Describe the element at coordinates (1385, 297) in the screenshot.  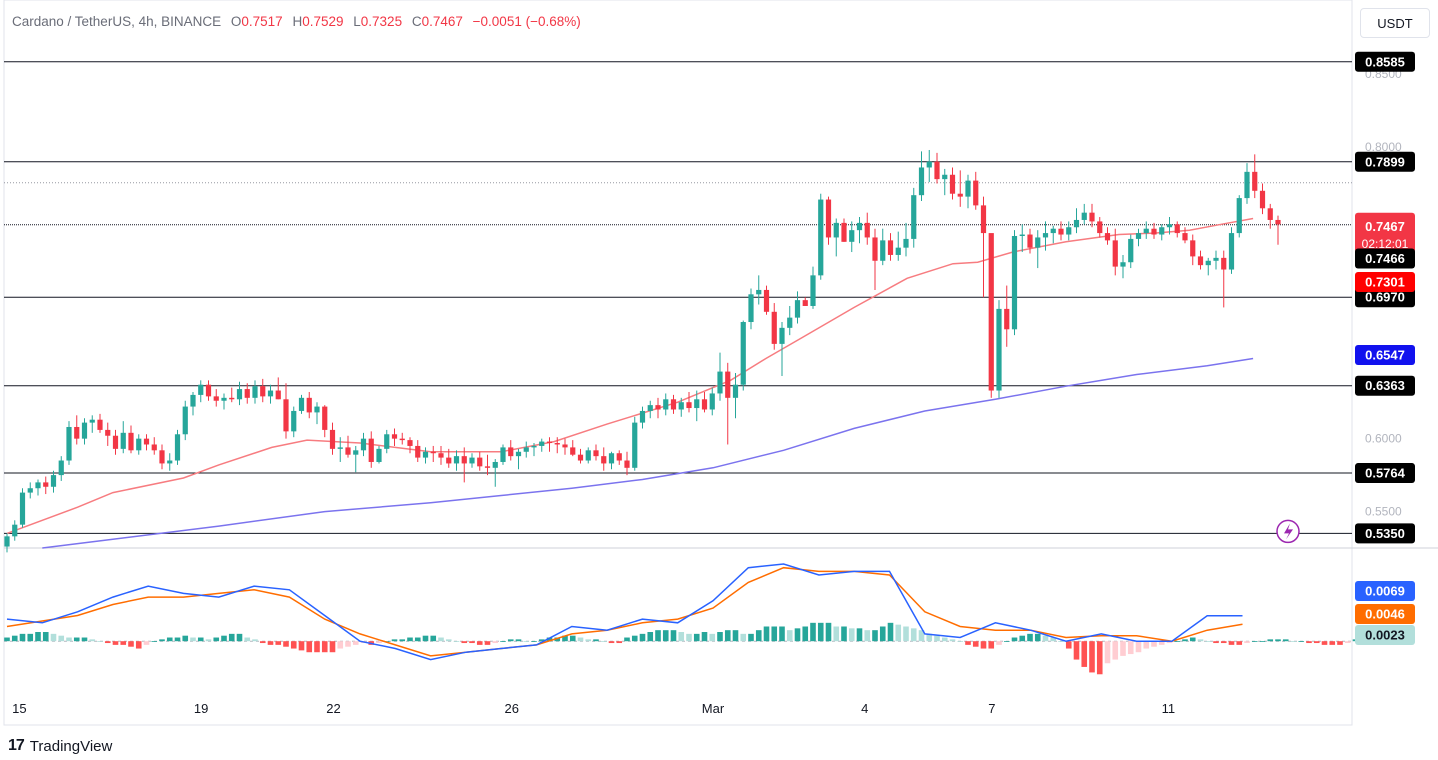
I see `level-price-tag: 0.6970` at that location.